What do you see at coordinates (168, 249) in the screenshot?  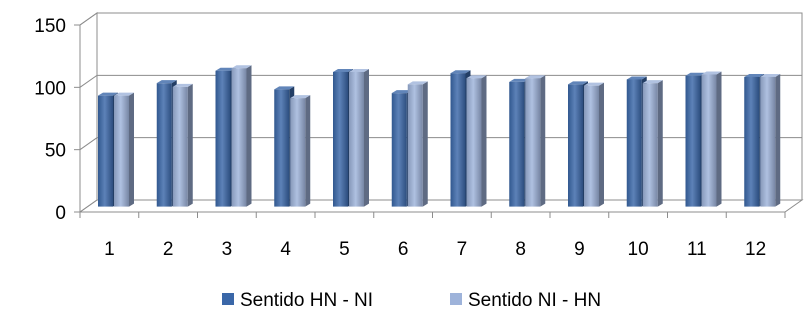 I see `x-tick-label: 2` at bounding box center [168, 249].